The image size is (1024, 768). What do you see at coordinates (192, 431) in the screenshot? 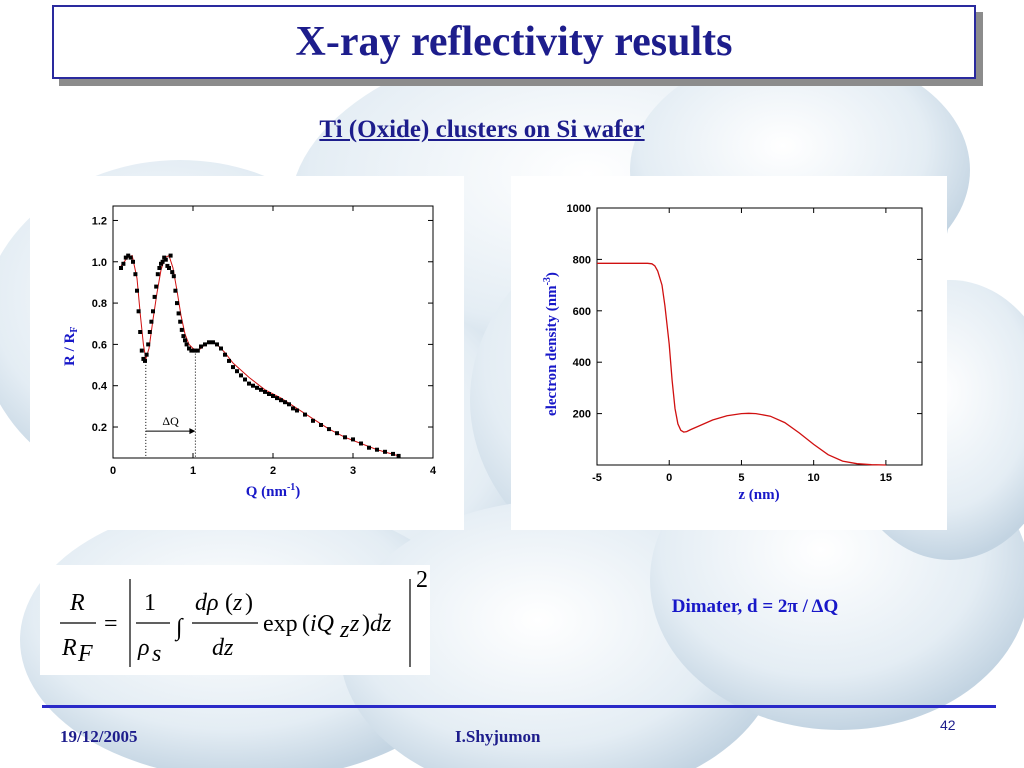
I see `delta-q-arrowhead` at bounding box center [192, 431].